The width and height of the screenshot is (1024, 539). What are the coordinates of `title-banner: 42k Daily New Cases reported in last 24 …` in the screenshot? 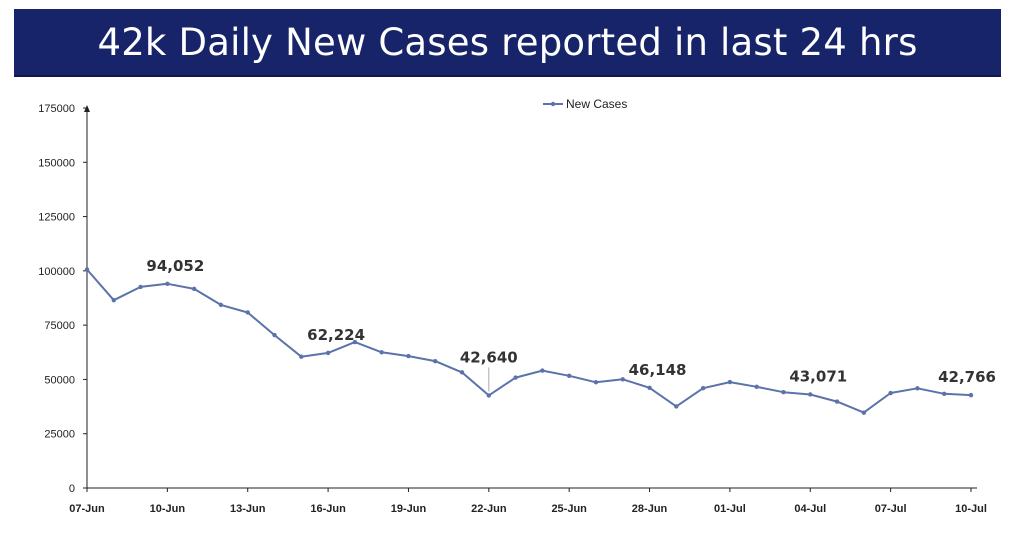 It's located at (507, 42).